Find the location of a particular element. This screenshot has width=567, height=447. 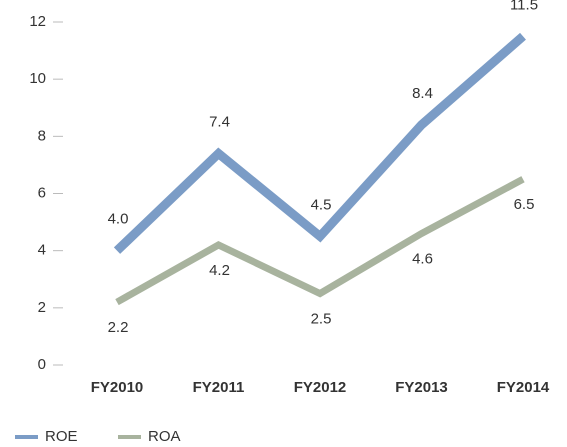

y-tick-label: 10 is located at coordinates (37, 78).